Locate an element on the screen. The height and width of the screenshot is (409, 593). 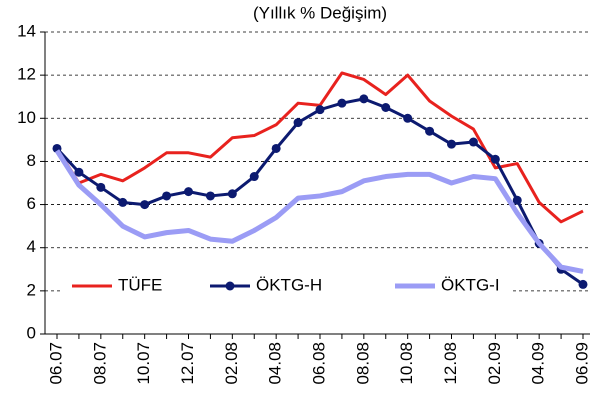
legend-marker is located at coordinates (230, 286).